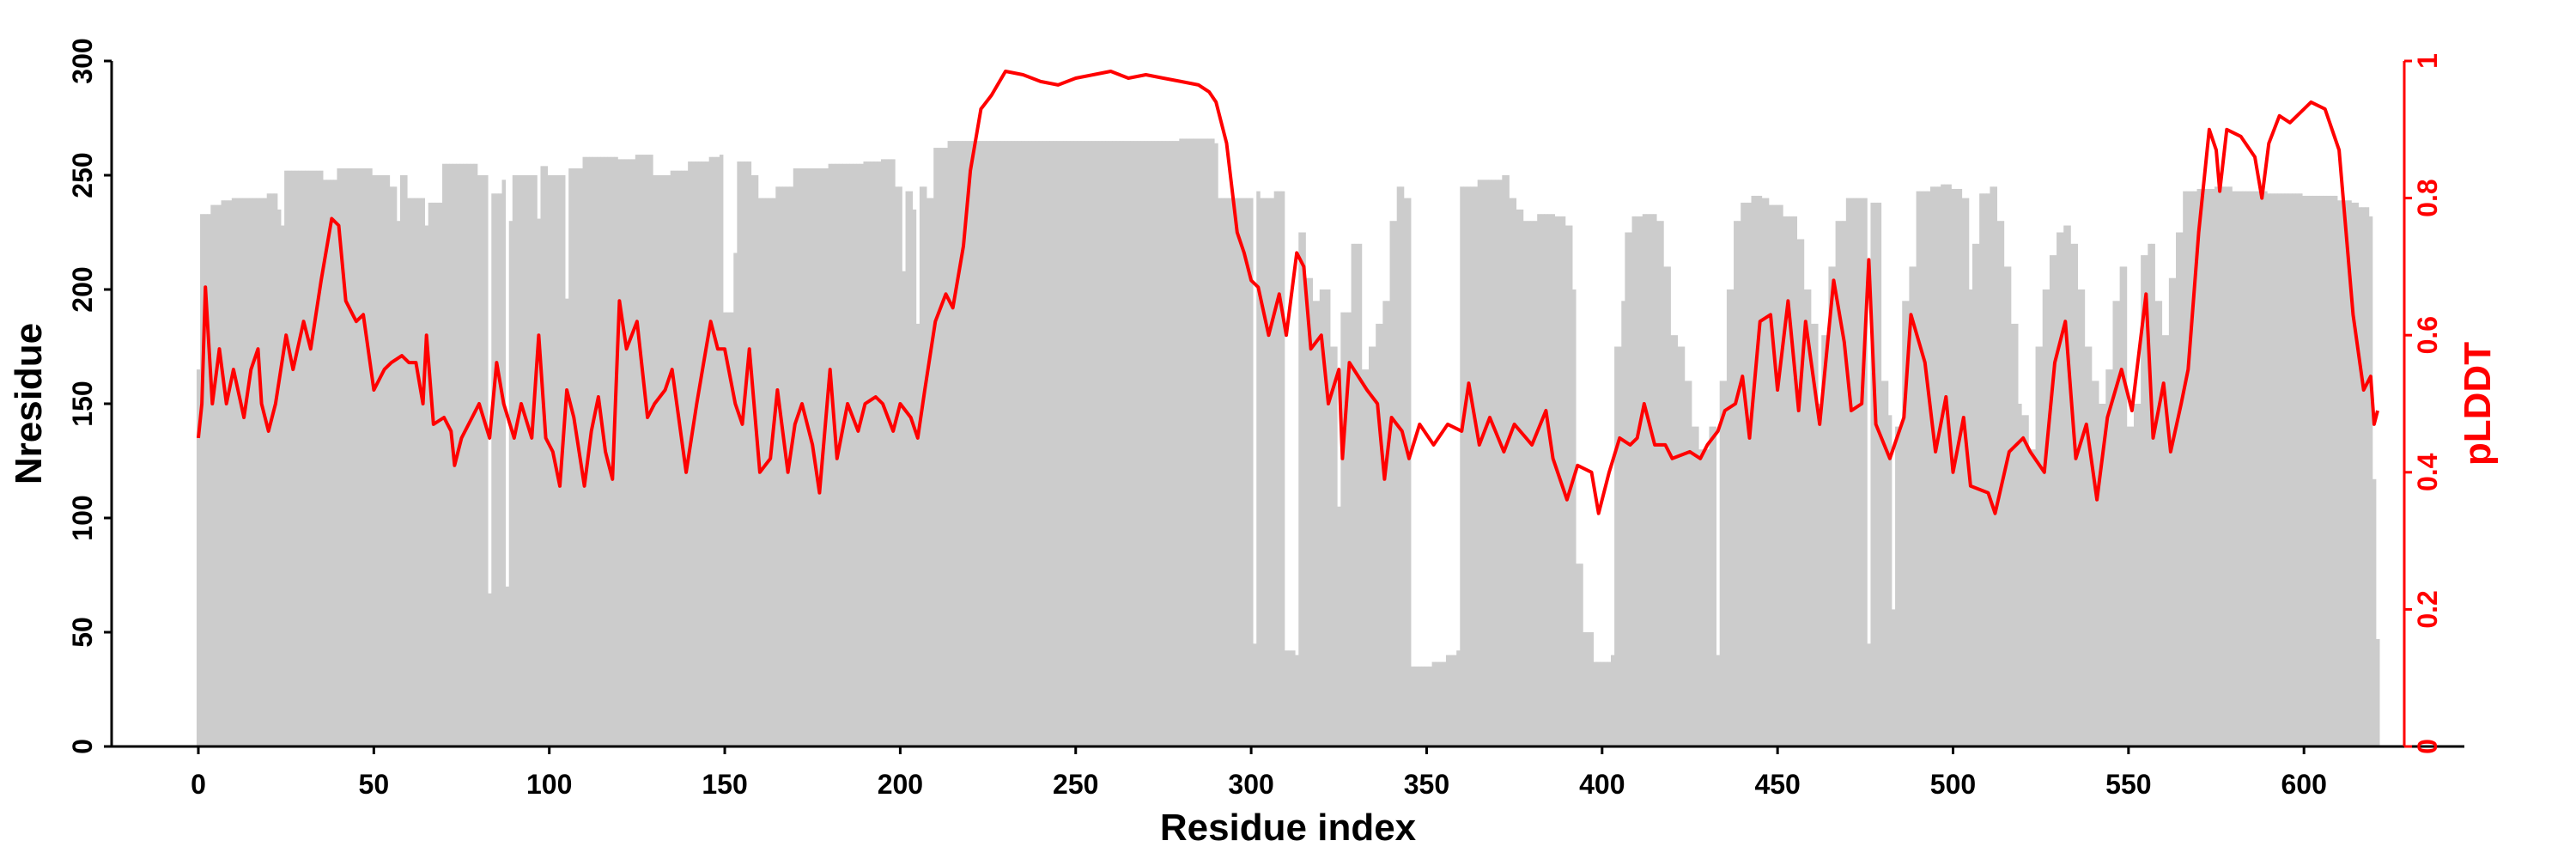 The height and width of the screenshot is (859, 2576). I want to click on x-tick-label: 50, so click(375, 784).